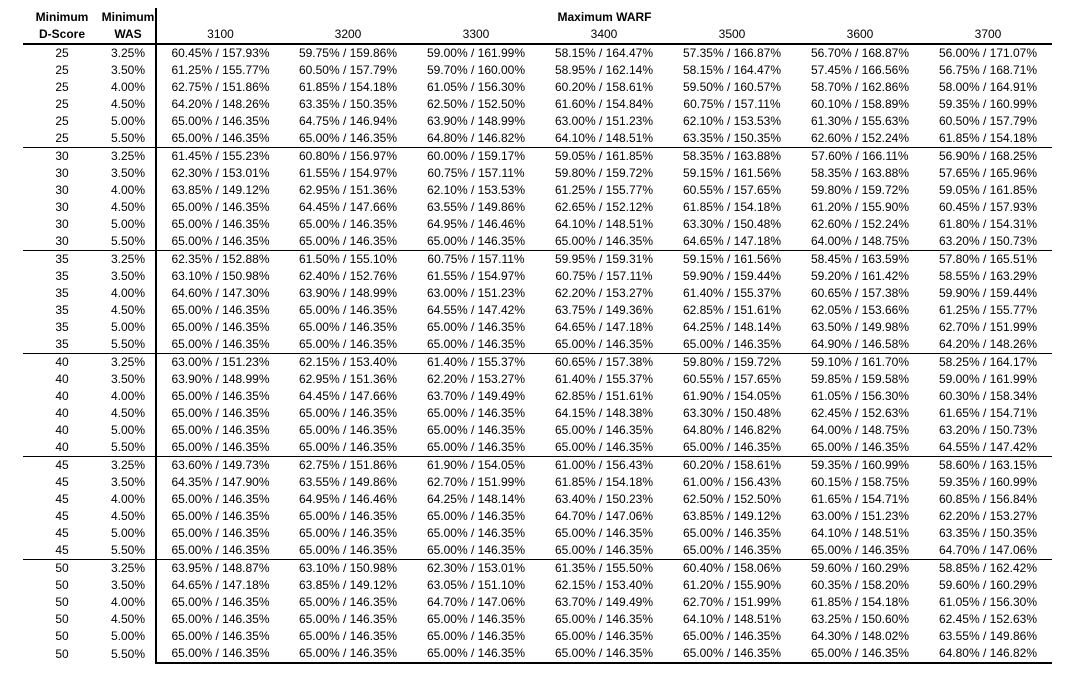  Describe the element at coordinates (732, 396) in the screenshot. I see `warf-value-cell: 61.90% / 154.05%` at that location.